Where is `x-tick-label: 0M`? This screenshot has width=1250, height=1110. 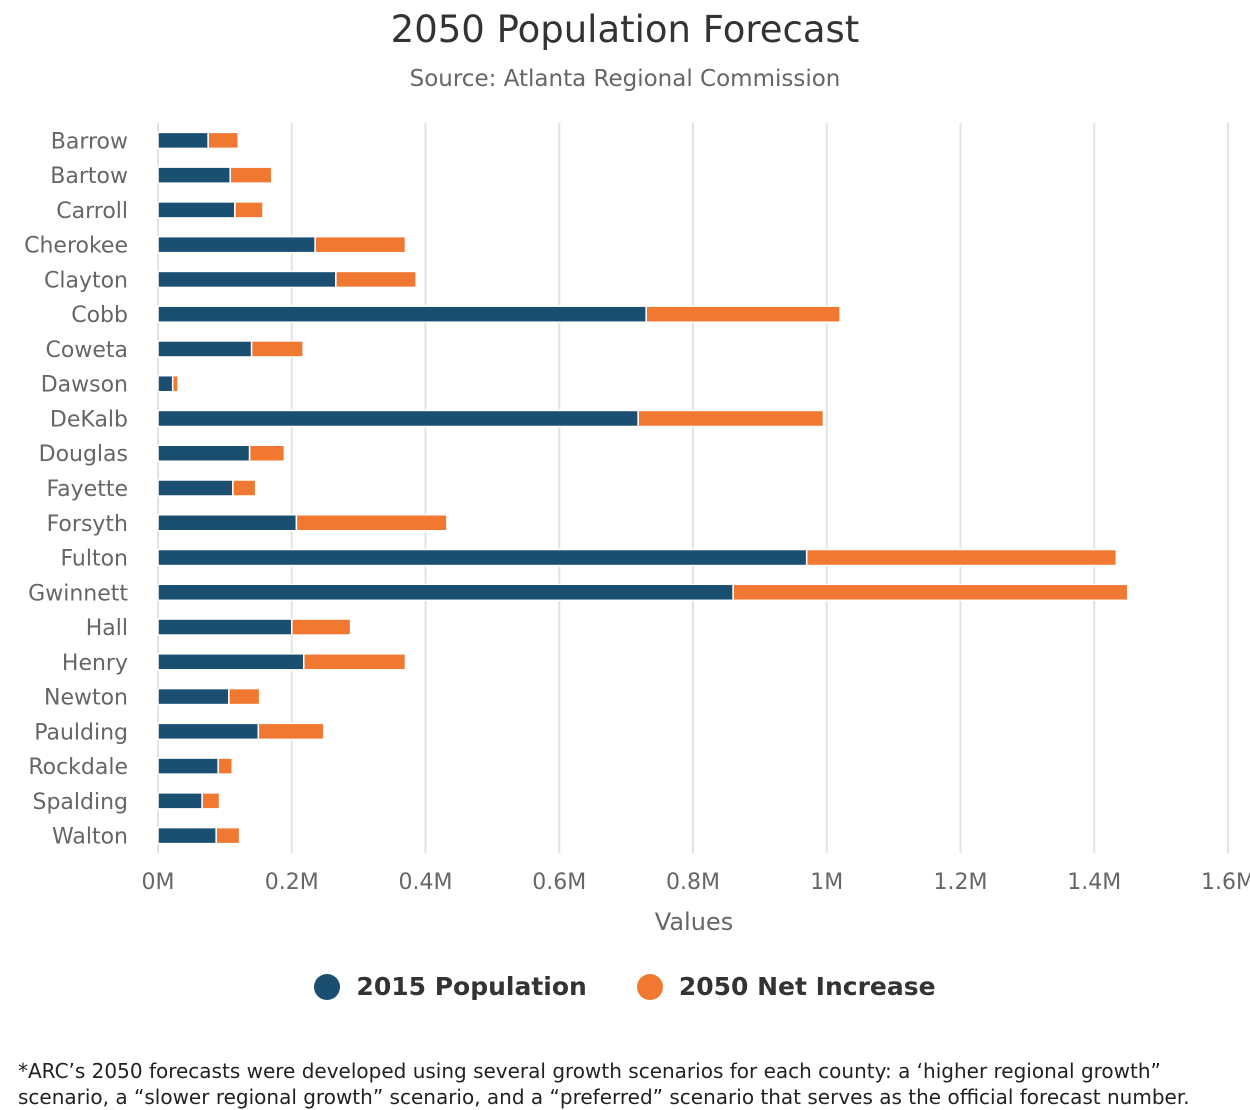 x-tick-label: 0M is located at coordinates (158, 882).